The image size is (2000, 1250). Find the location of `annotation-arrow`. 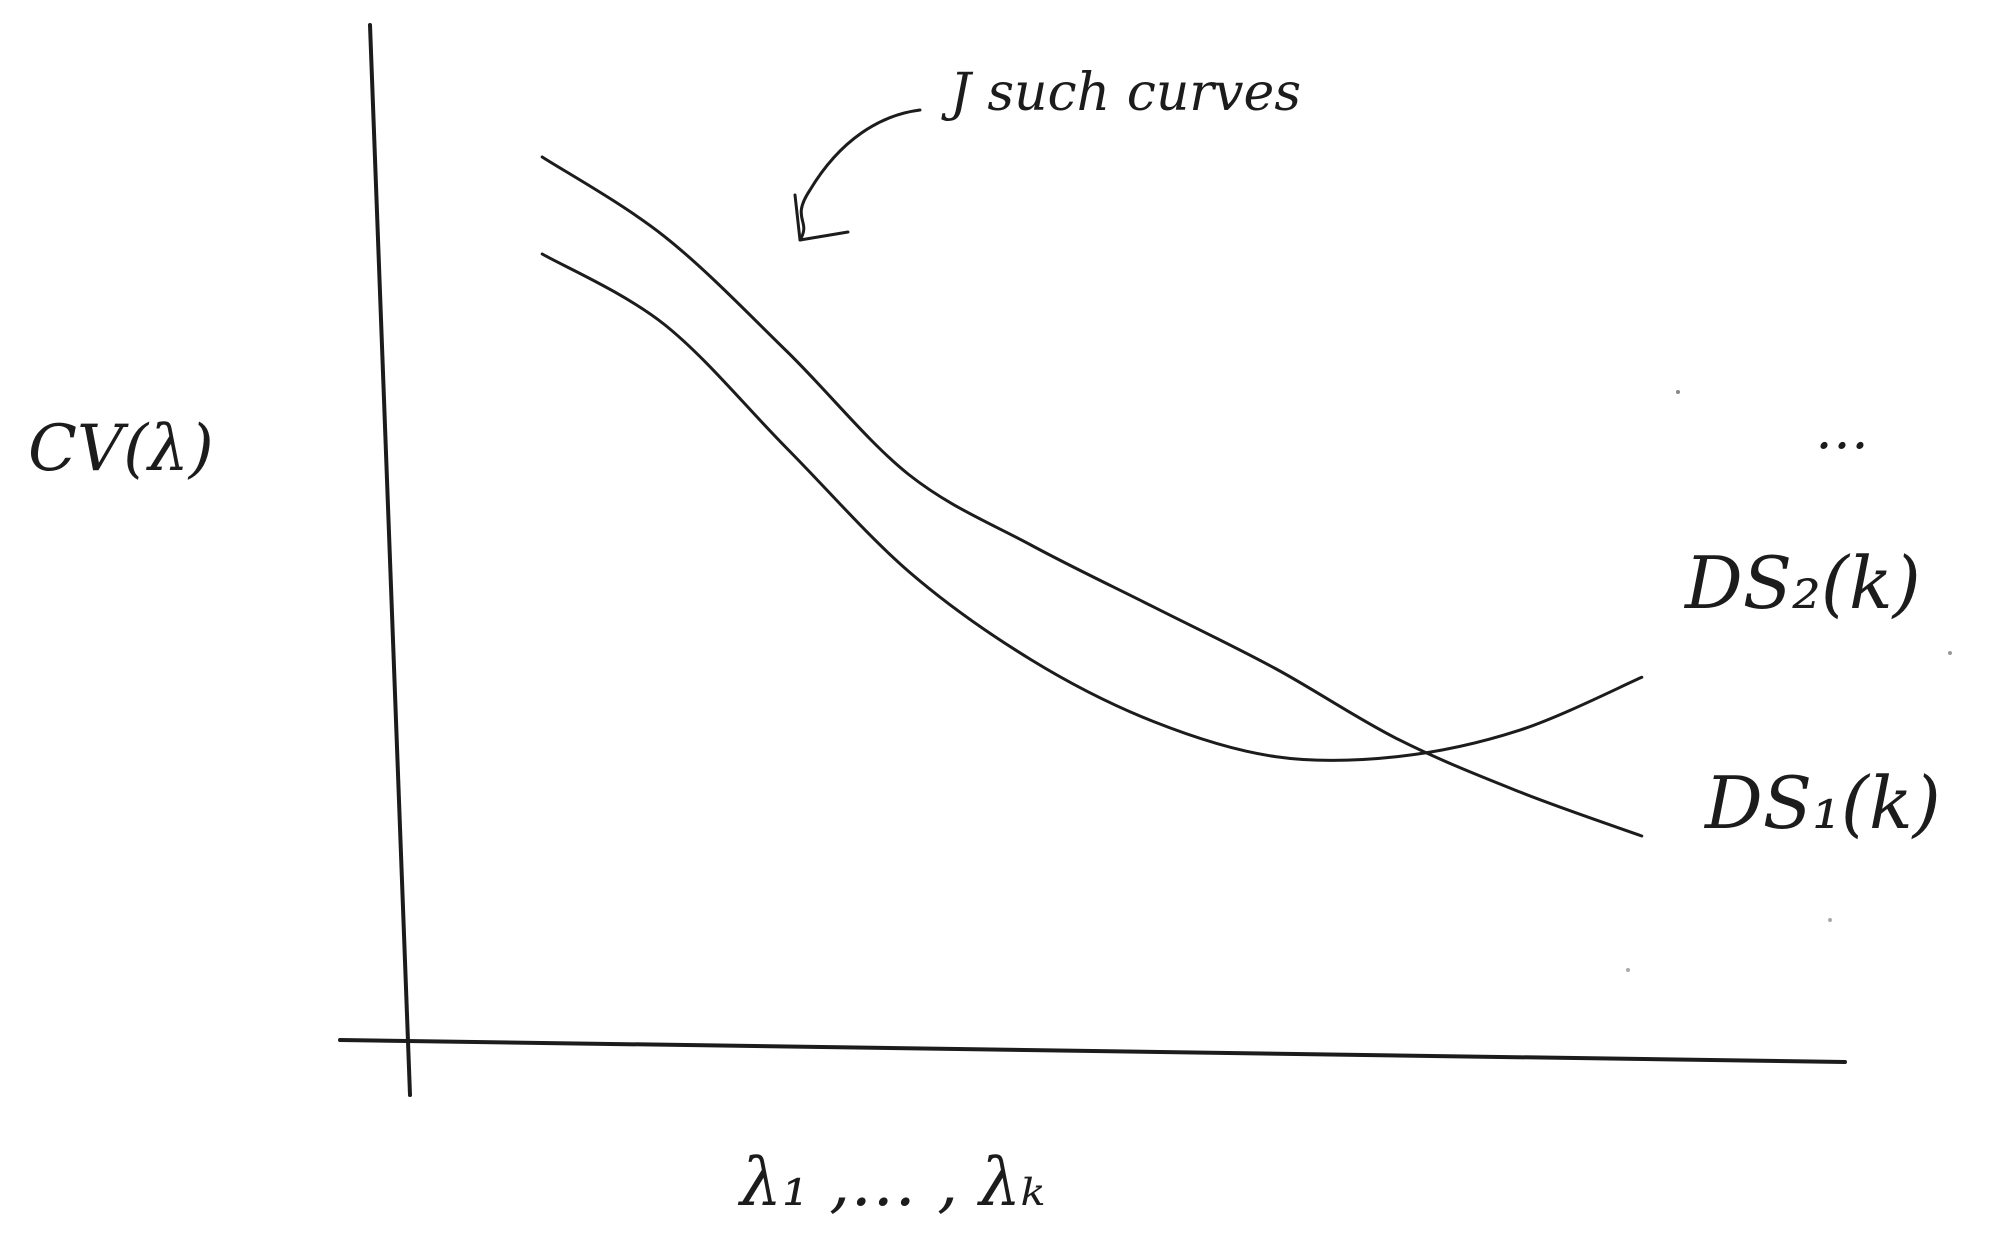

annotation-arrow is located at coordinates (860, 175).